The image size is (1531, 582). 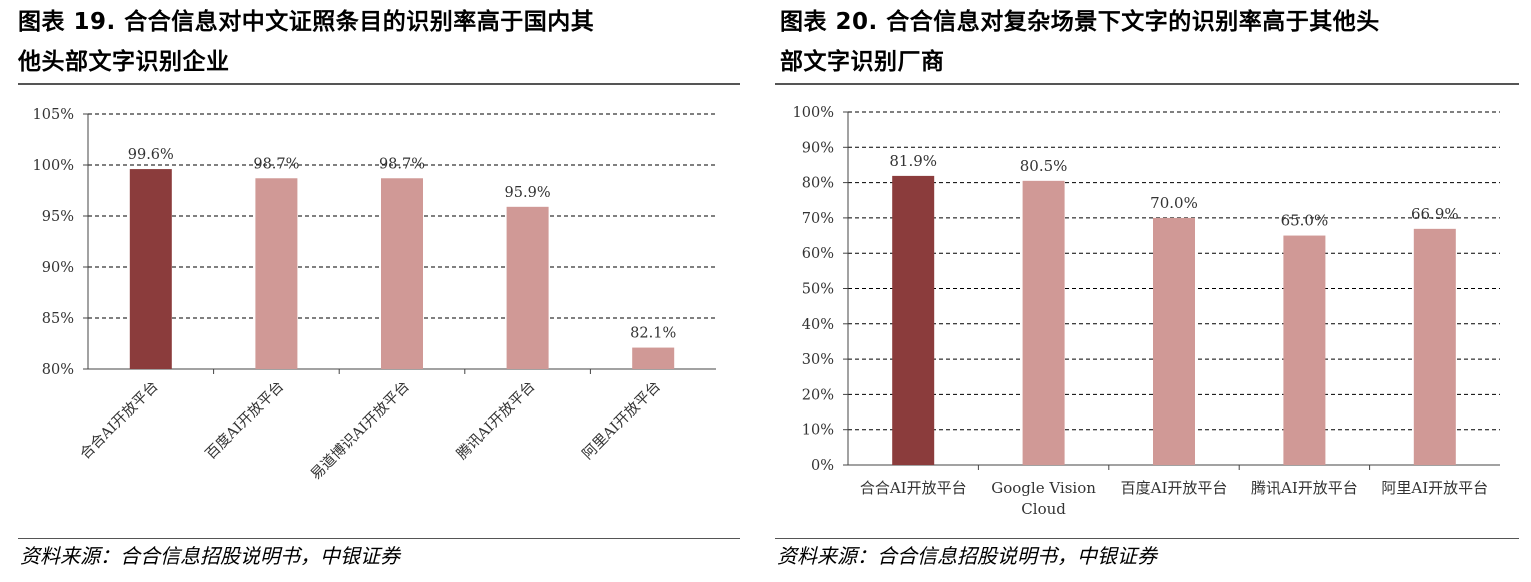 I want to click on chart20-data-label-4: 65.0%, so click(x=1305, y=221).